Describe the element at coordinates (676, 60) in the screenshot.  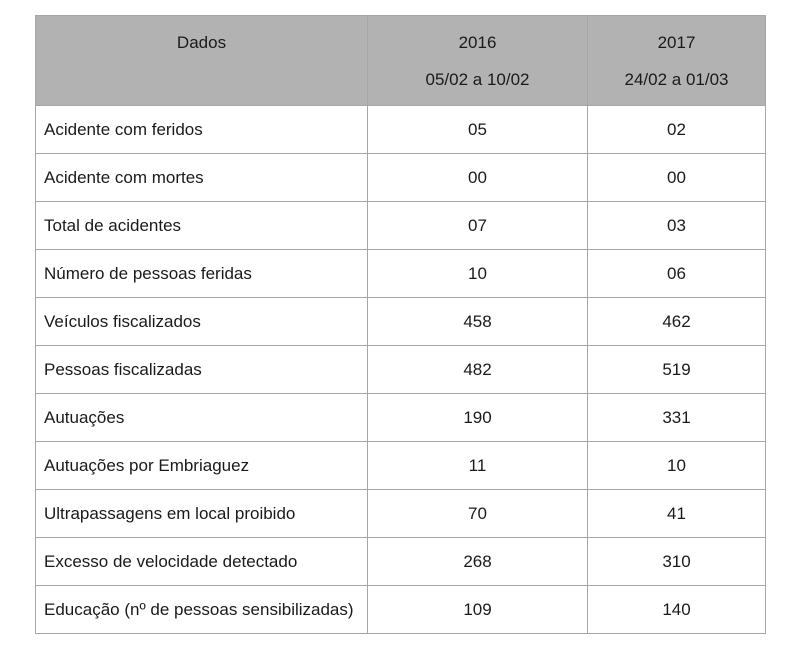
I see `header-cell-2017: 2017 24/02 a 01/03` at that location.